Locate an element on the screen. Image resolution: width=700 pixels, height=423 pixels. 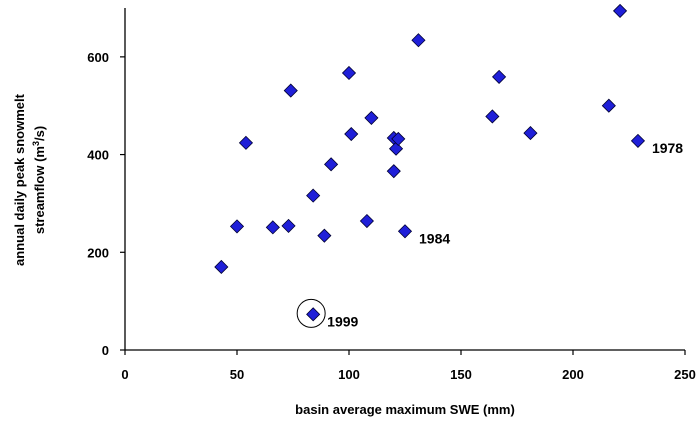
y-axis-title-line2-prefix: streamflow (m is located at coordinates (39, 190).